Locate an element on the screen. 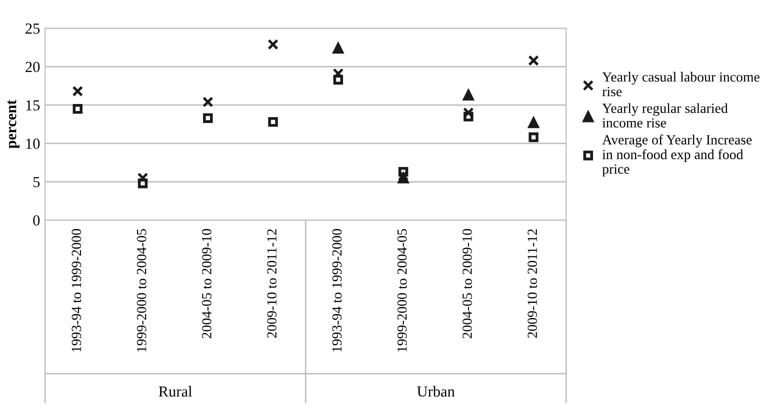  y-tick-label: 20 is located at coordinates (33, 67).